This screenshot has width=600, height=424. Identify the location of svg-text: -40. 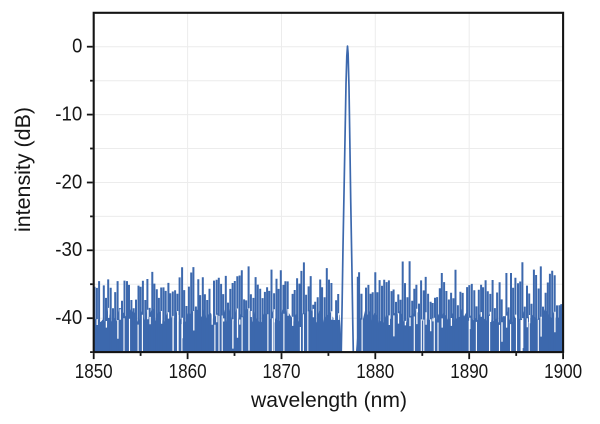
(68, 317).